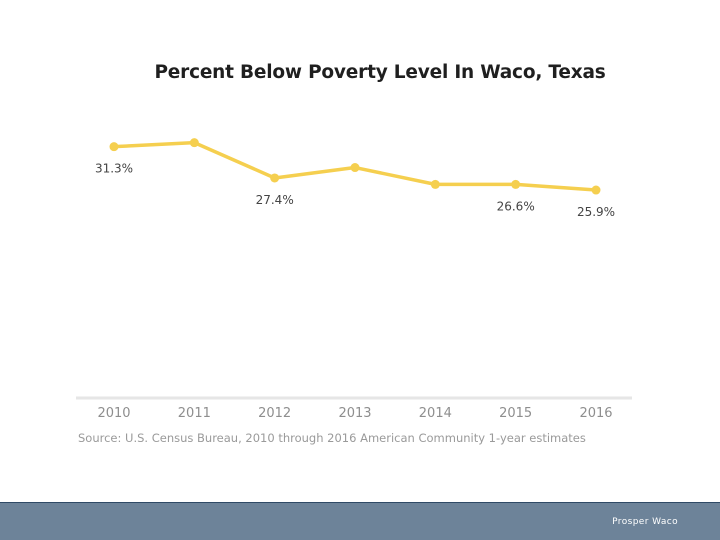 The width and height of the screenshot is (720, 540). What do you see at coordinates (113, 413) in the screenshot?
I see `x-tick-2010: 2010` at bounding box center [113, 413].